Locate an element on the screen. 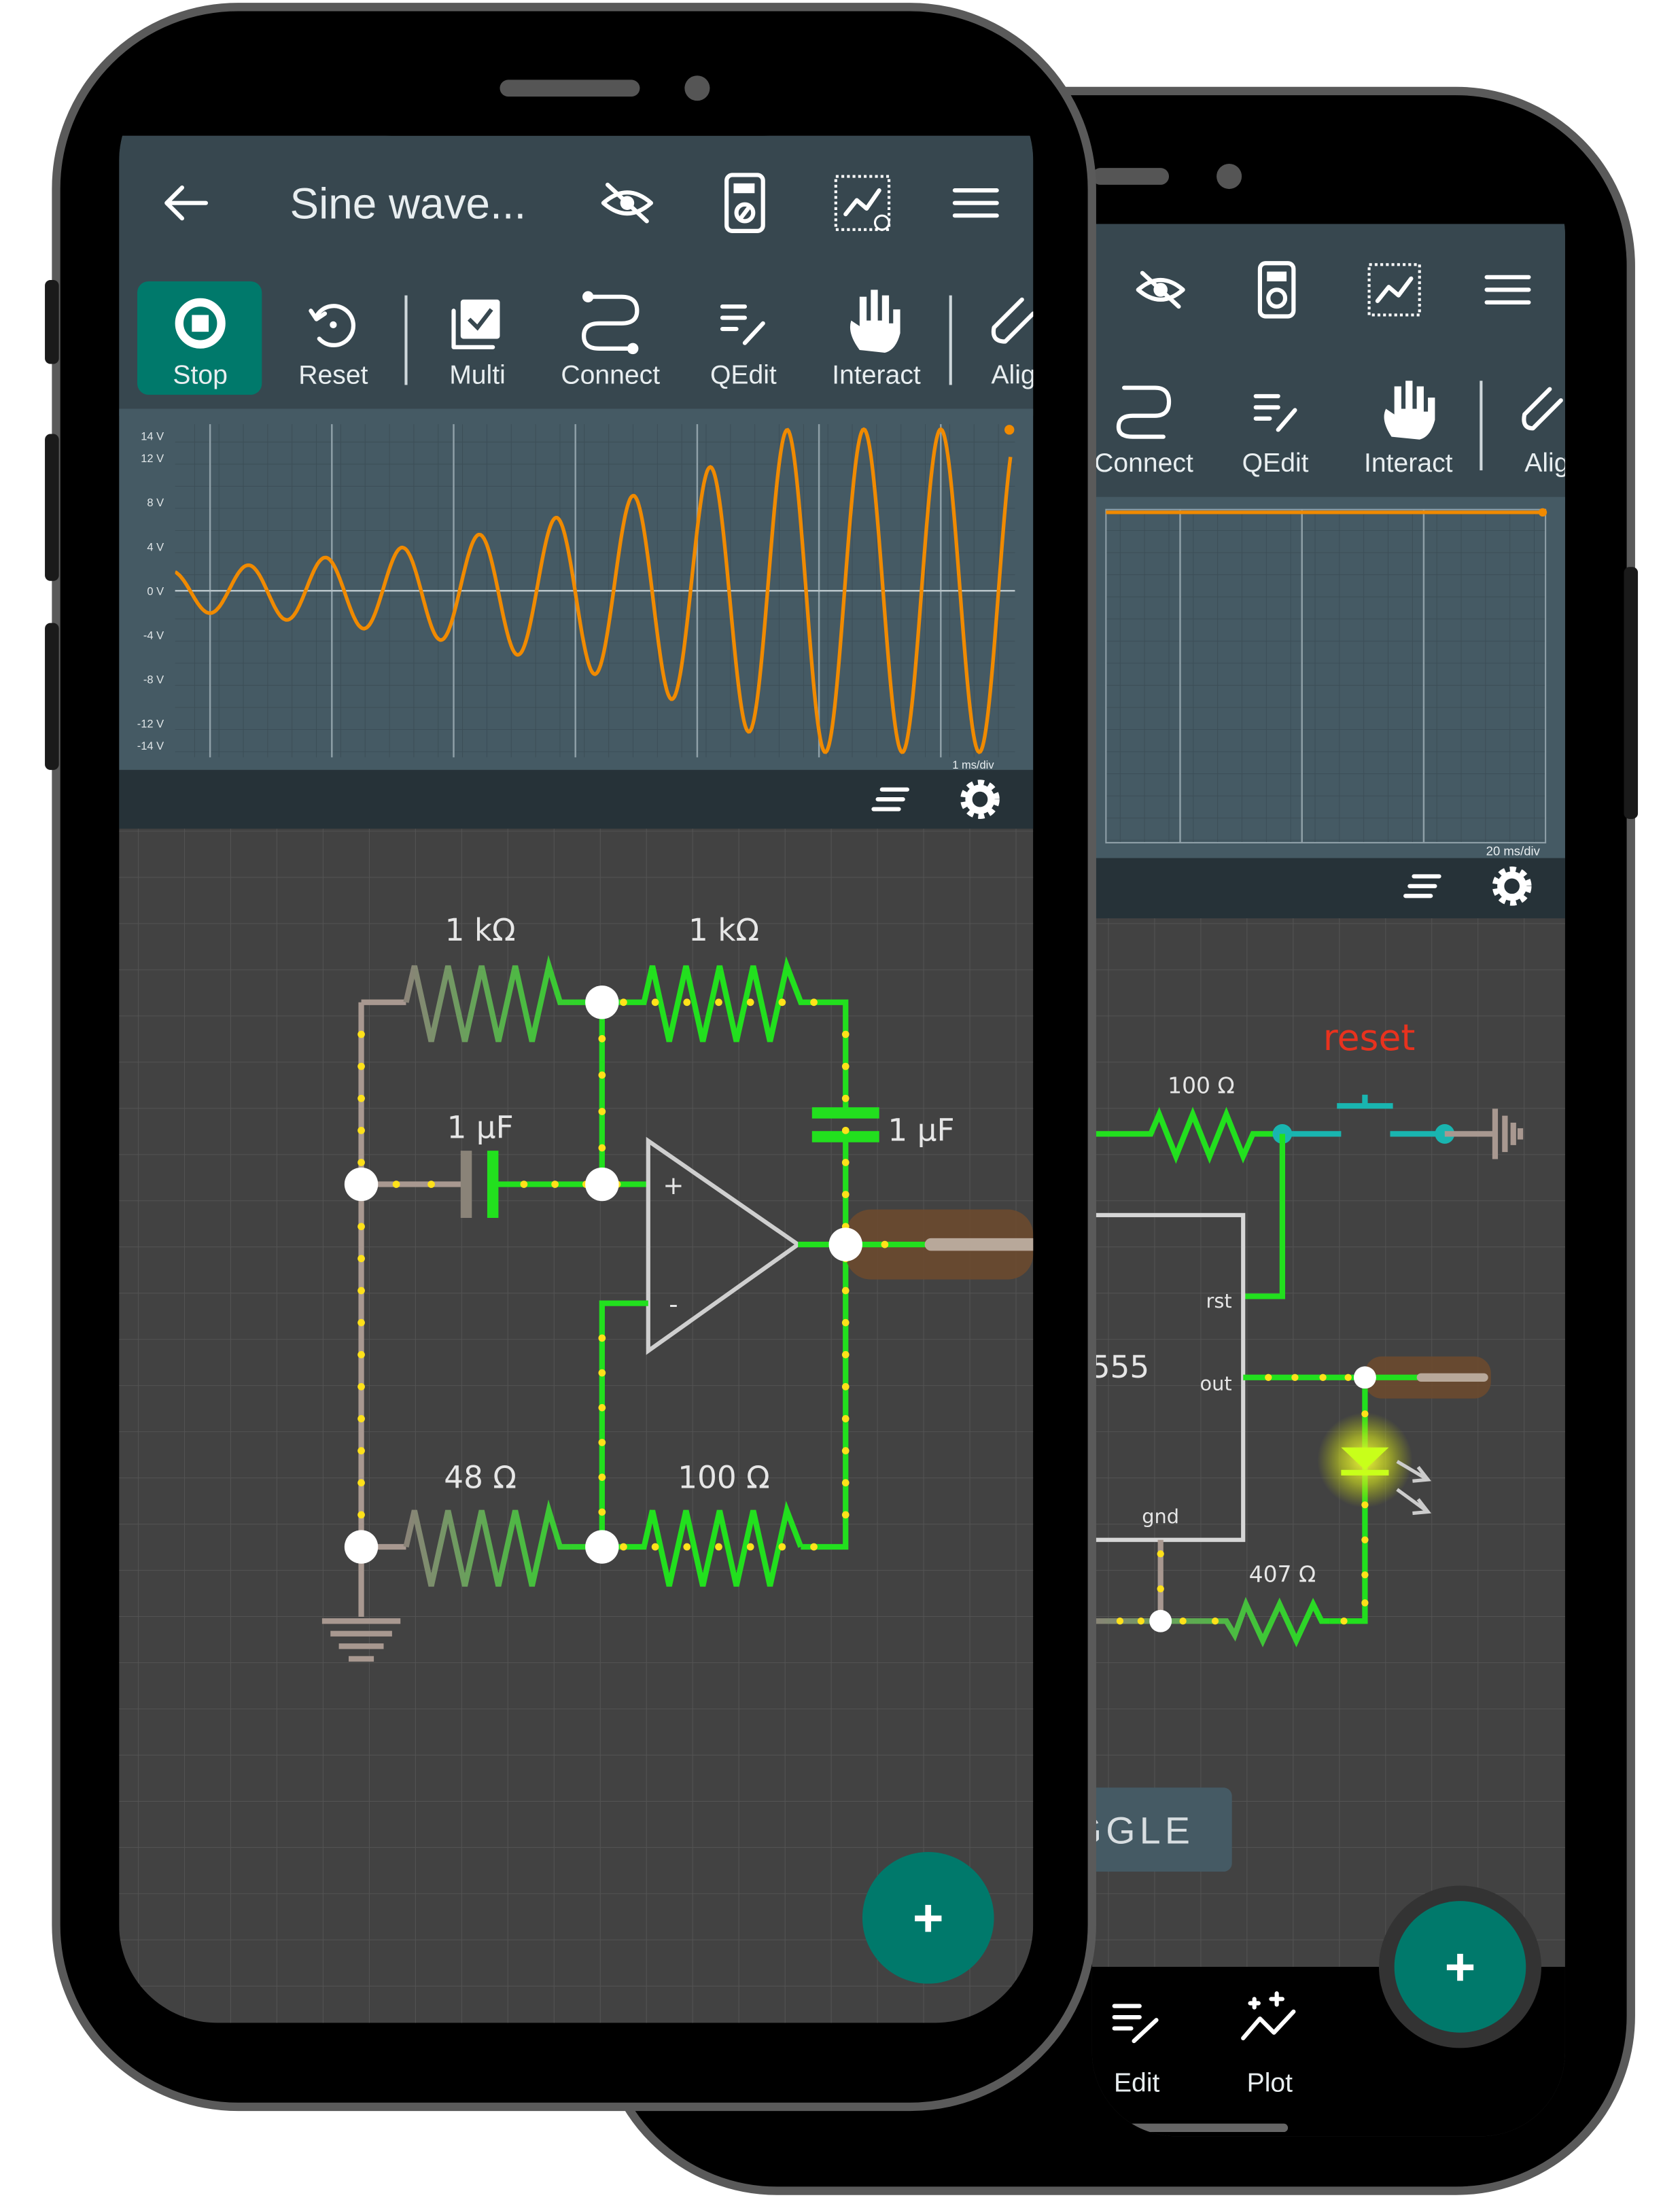 The width and height of the screenshot is (1680, 2202). y-tick-label: 8 V is located at coordinates (156, 503).